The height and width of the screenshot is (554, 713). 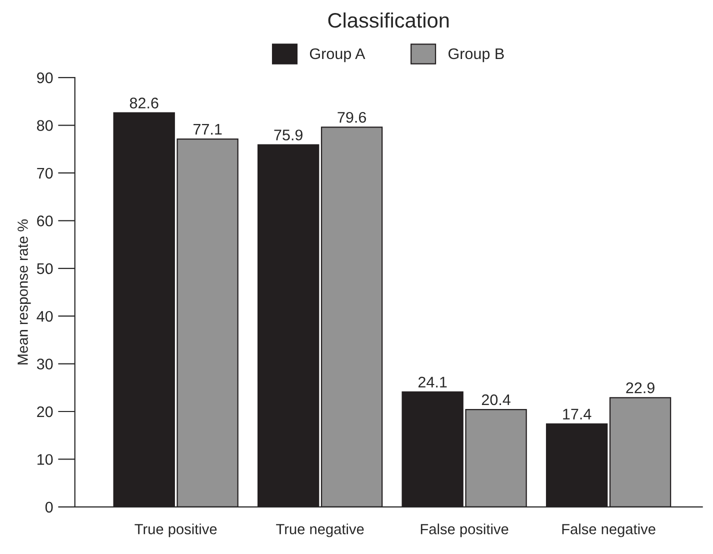 What do you see at coordinates (44, 316) in the screenshot?
I see `y-tick-label: 40` at bounding box center [44, 316].